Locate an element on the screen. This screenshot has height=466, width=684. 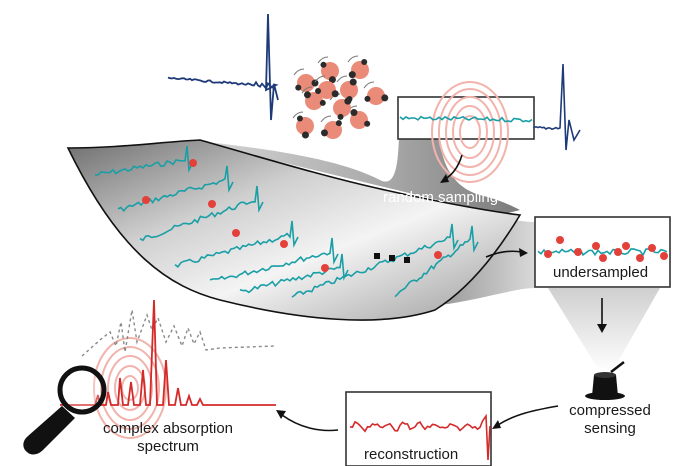
compressed-sensing-label-2: sensing is located at coordinates (610, 428).